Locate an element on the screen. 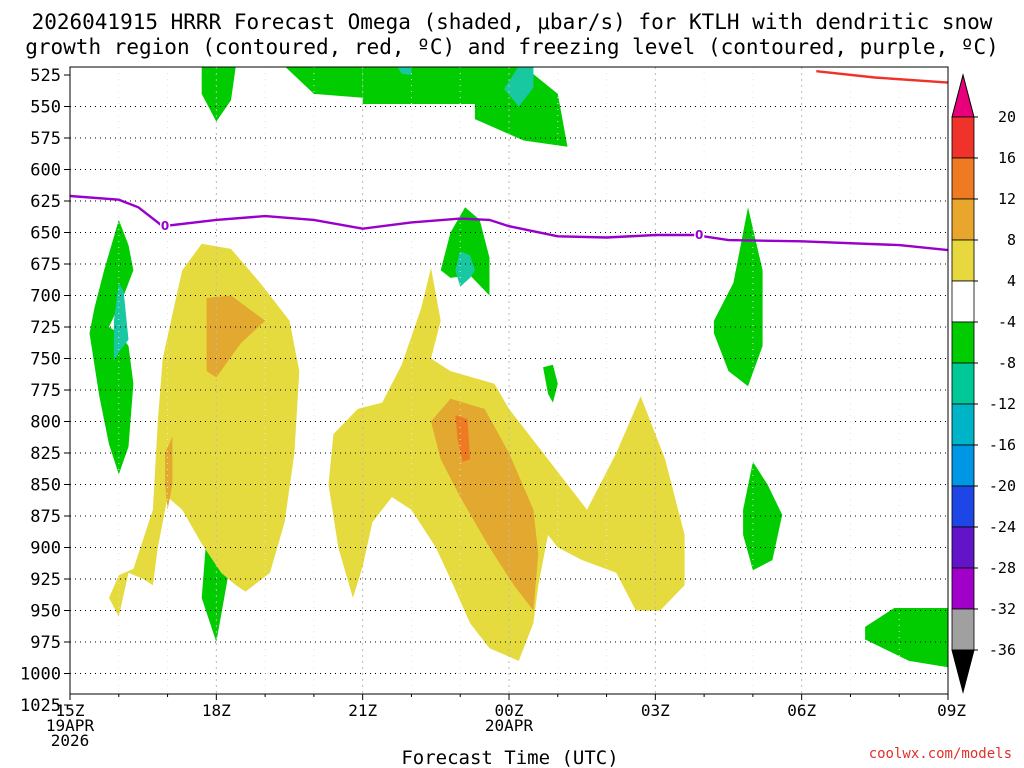  time-tick-label: 00Z is located at coordinates (509, 710).